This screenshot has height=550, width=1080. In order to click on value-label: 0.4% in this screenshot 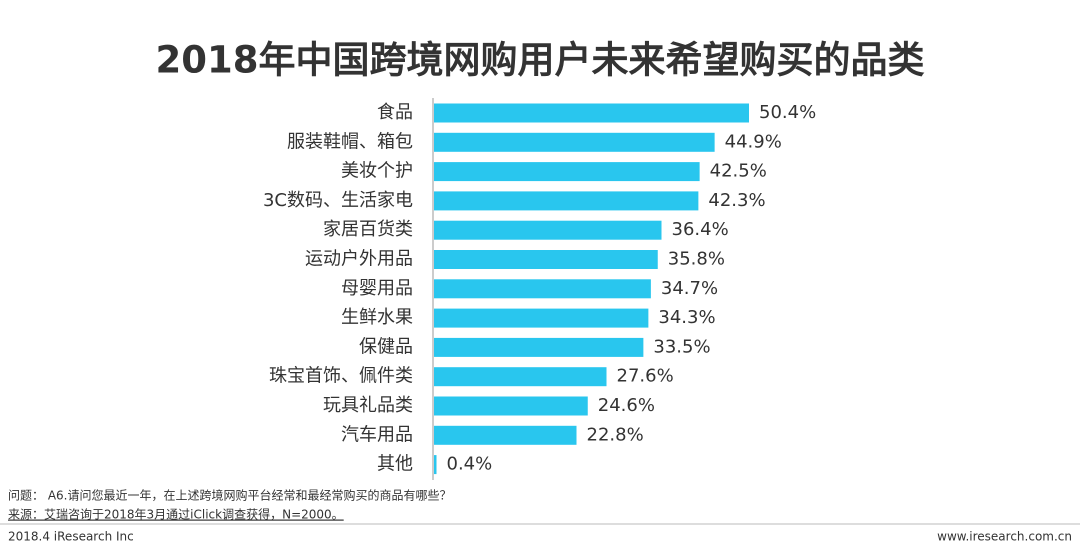, I will do `click(470, 464)`.